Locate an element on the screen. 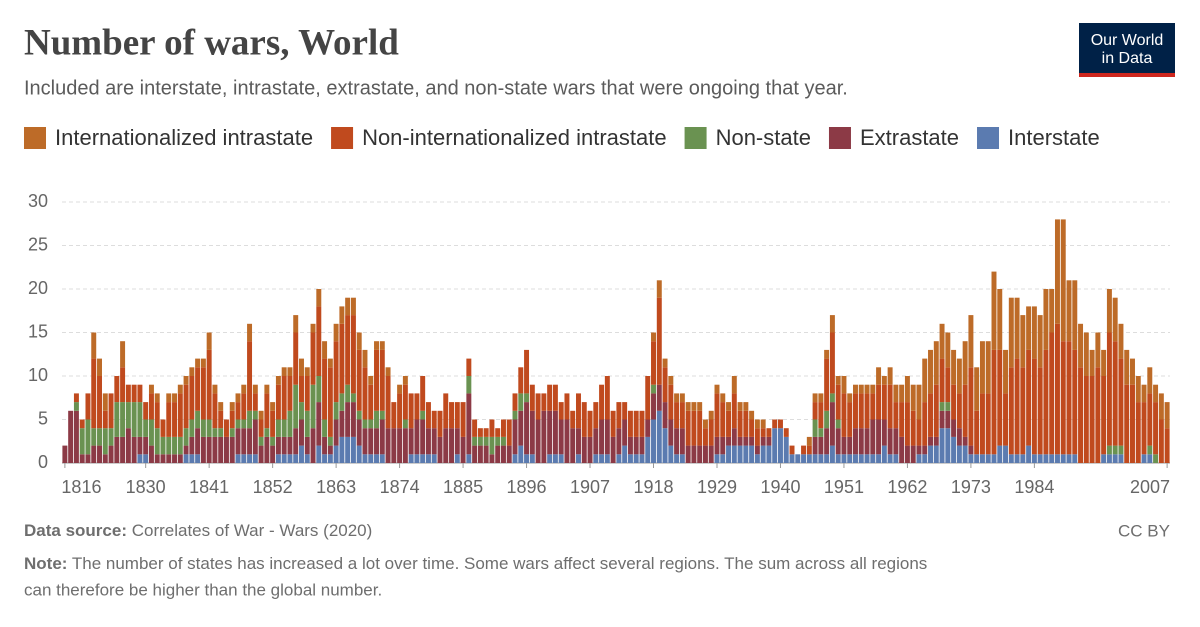 This screenshot has width=1200, height=627. legend-label: Extrastate is located at coordinates (909, 137).